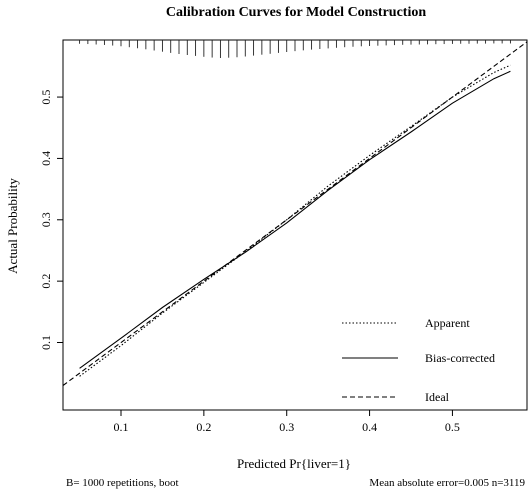 This screenshot has width=531, height=492. I want to click on x-tick-label: 0.2, so click(203, 427).